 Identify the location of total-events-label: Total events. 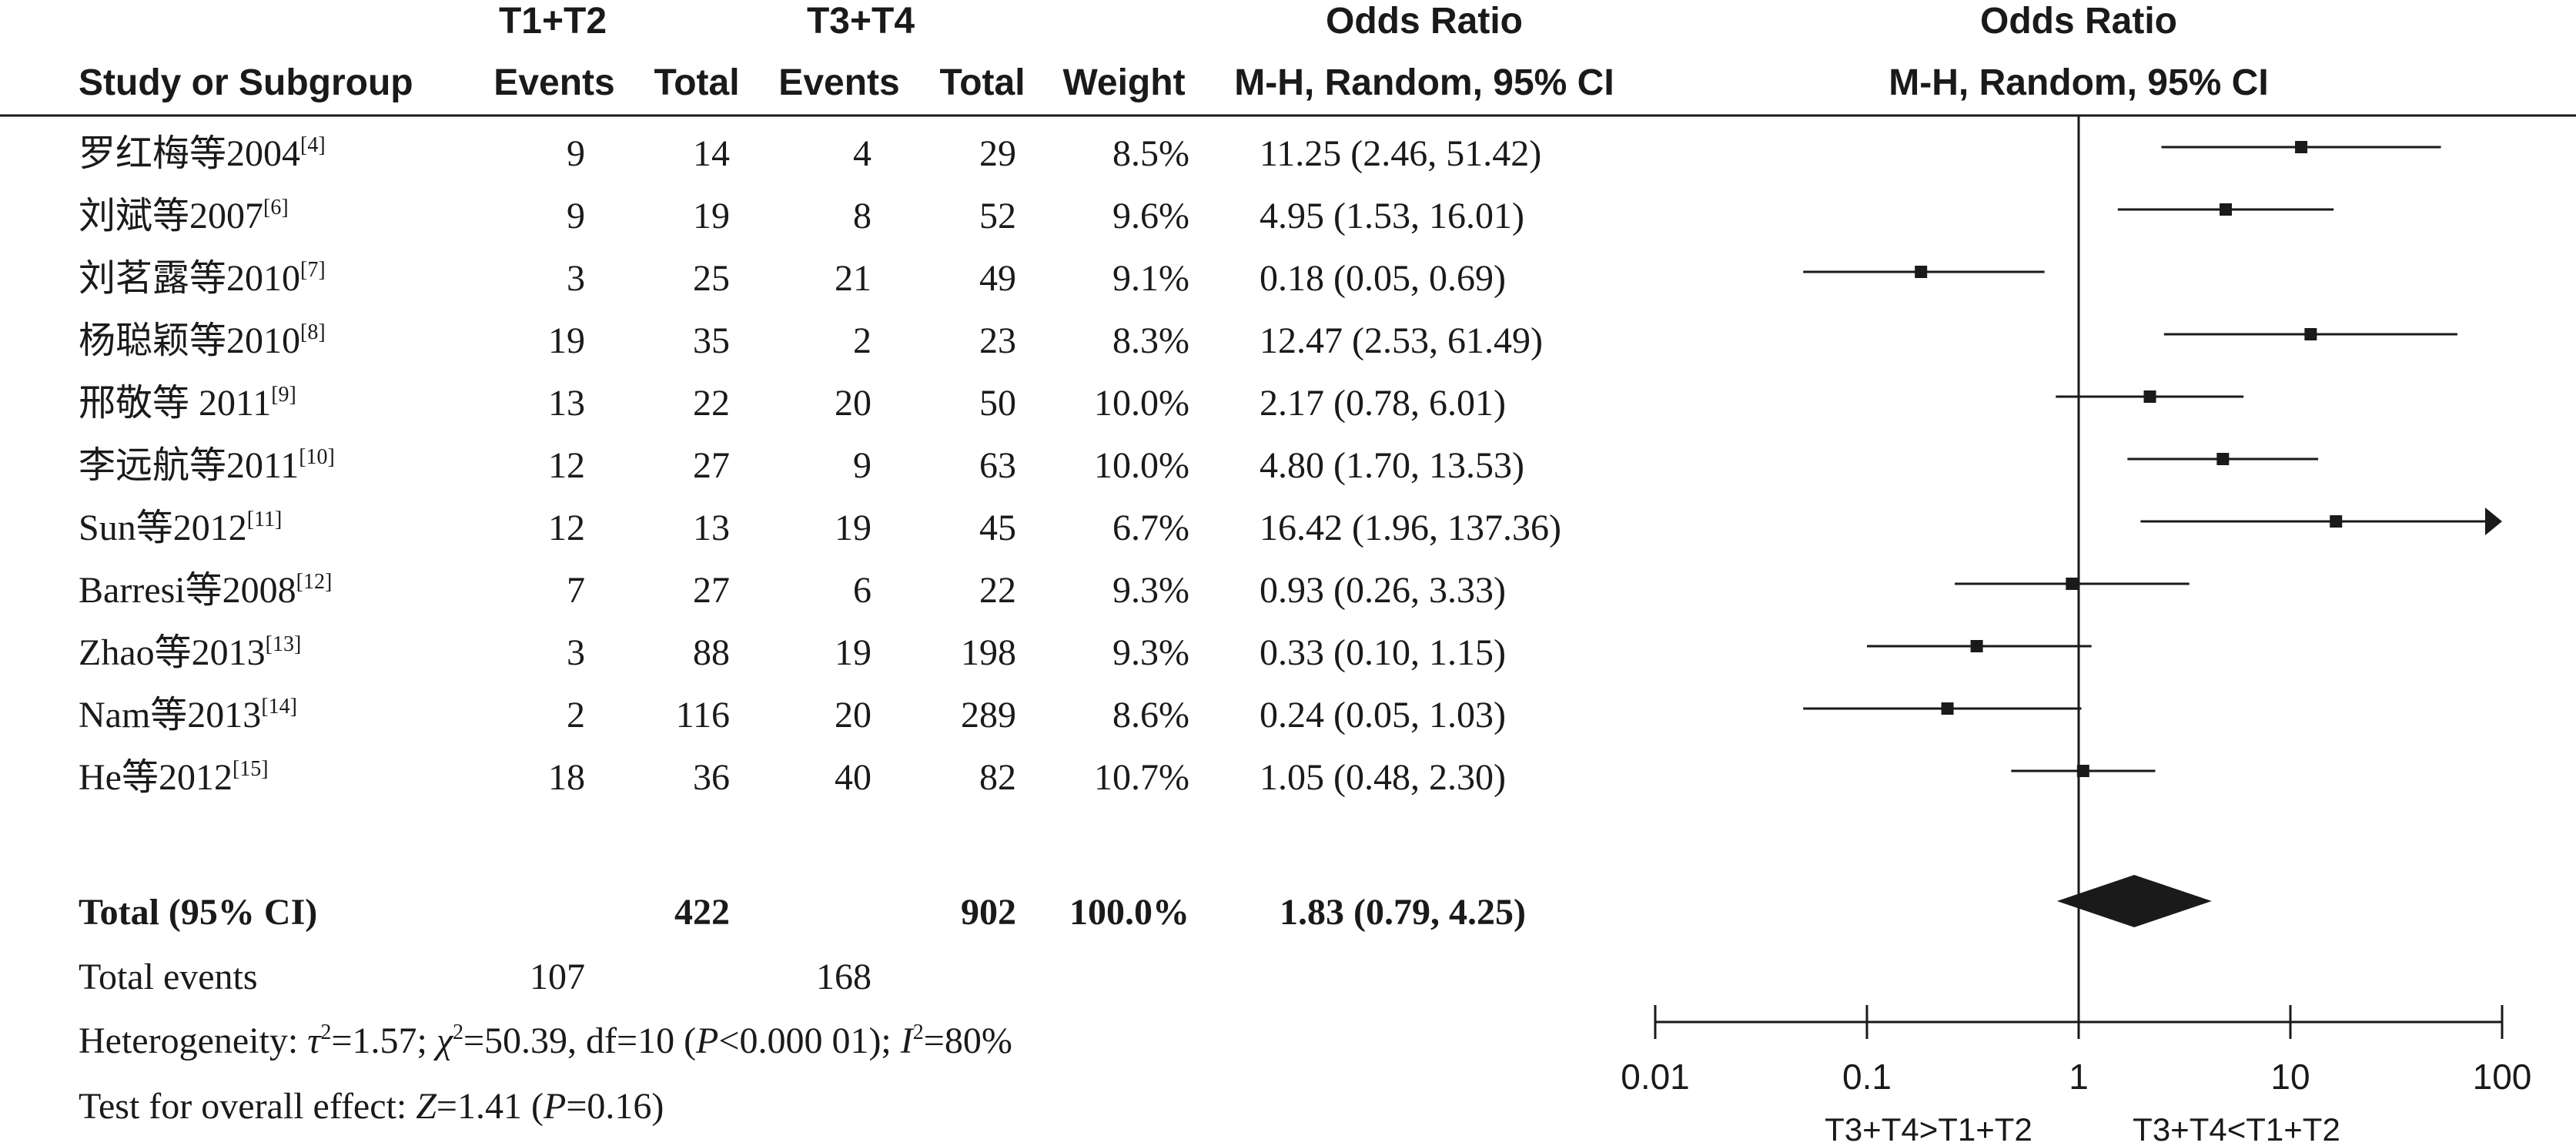
(168, 977).